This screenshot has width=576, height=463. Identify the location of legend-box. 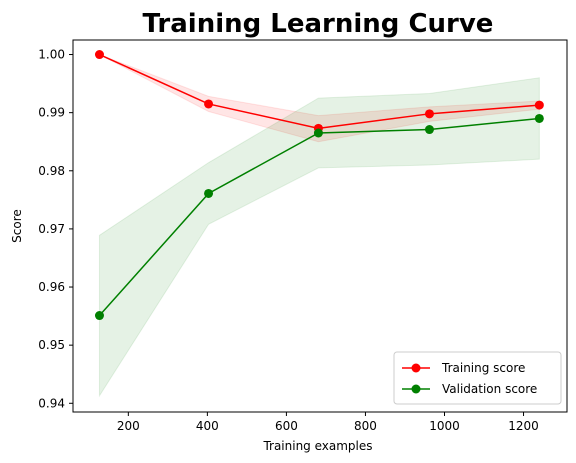
(477, 378).